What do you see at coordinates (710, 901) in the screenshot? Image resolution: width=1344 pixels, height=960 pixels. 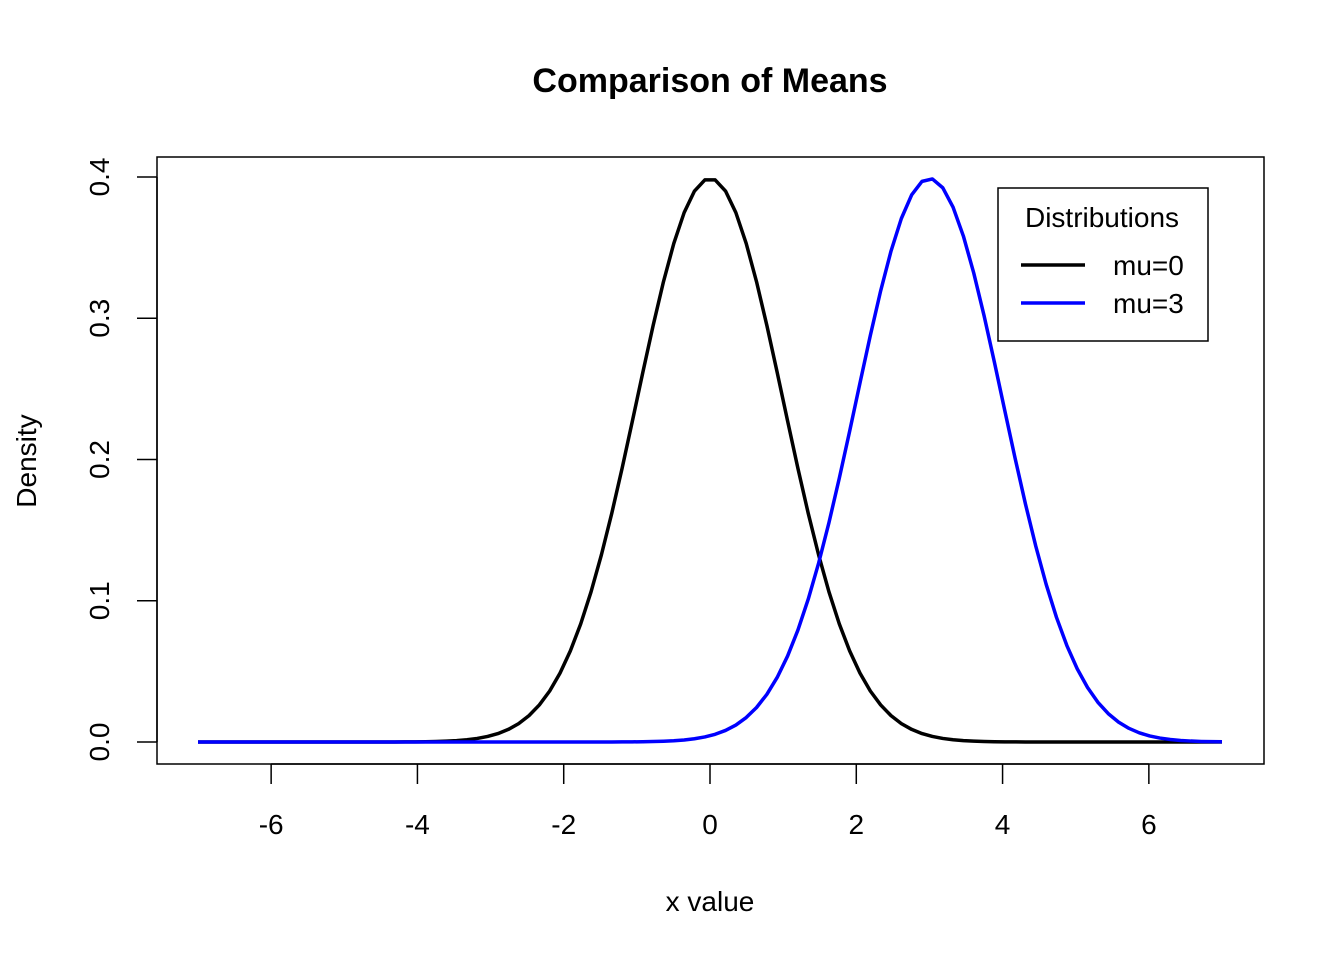 I see `x-axis-label: x value` at bounding box center [710, 901].